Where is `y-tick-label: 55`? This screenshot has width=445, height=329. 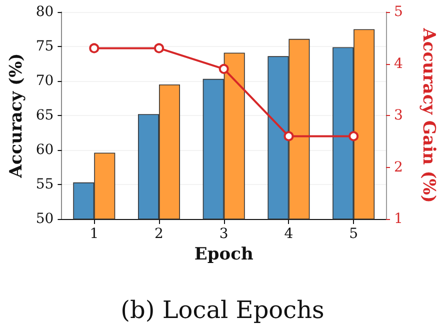 y-tick-label: 55 is located at coordinates (45, 184).